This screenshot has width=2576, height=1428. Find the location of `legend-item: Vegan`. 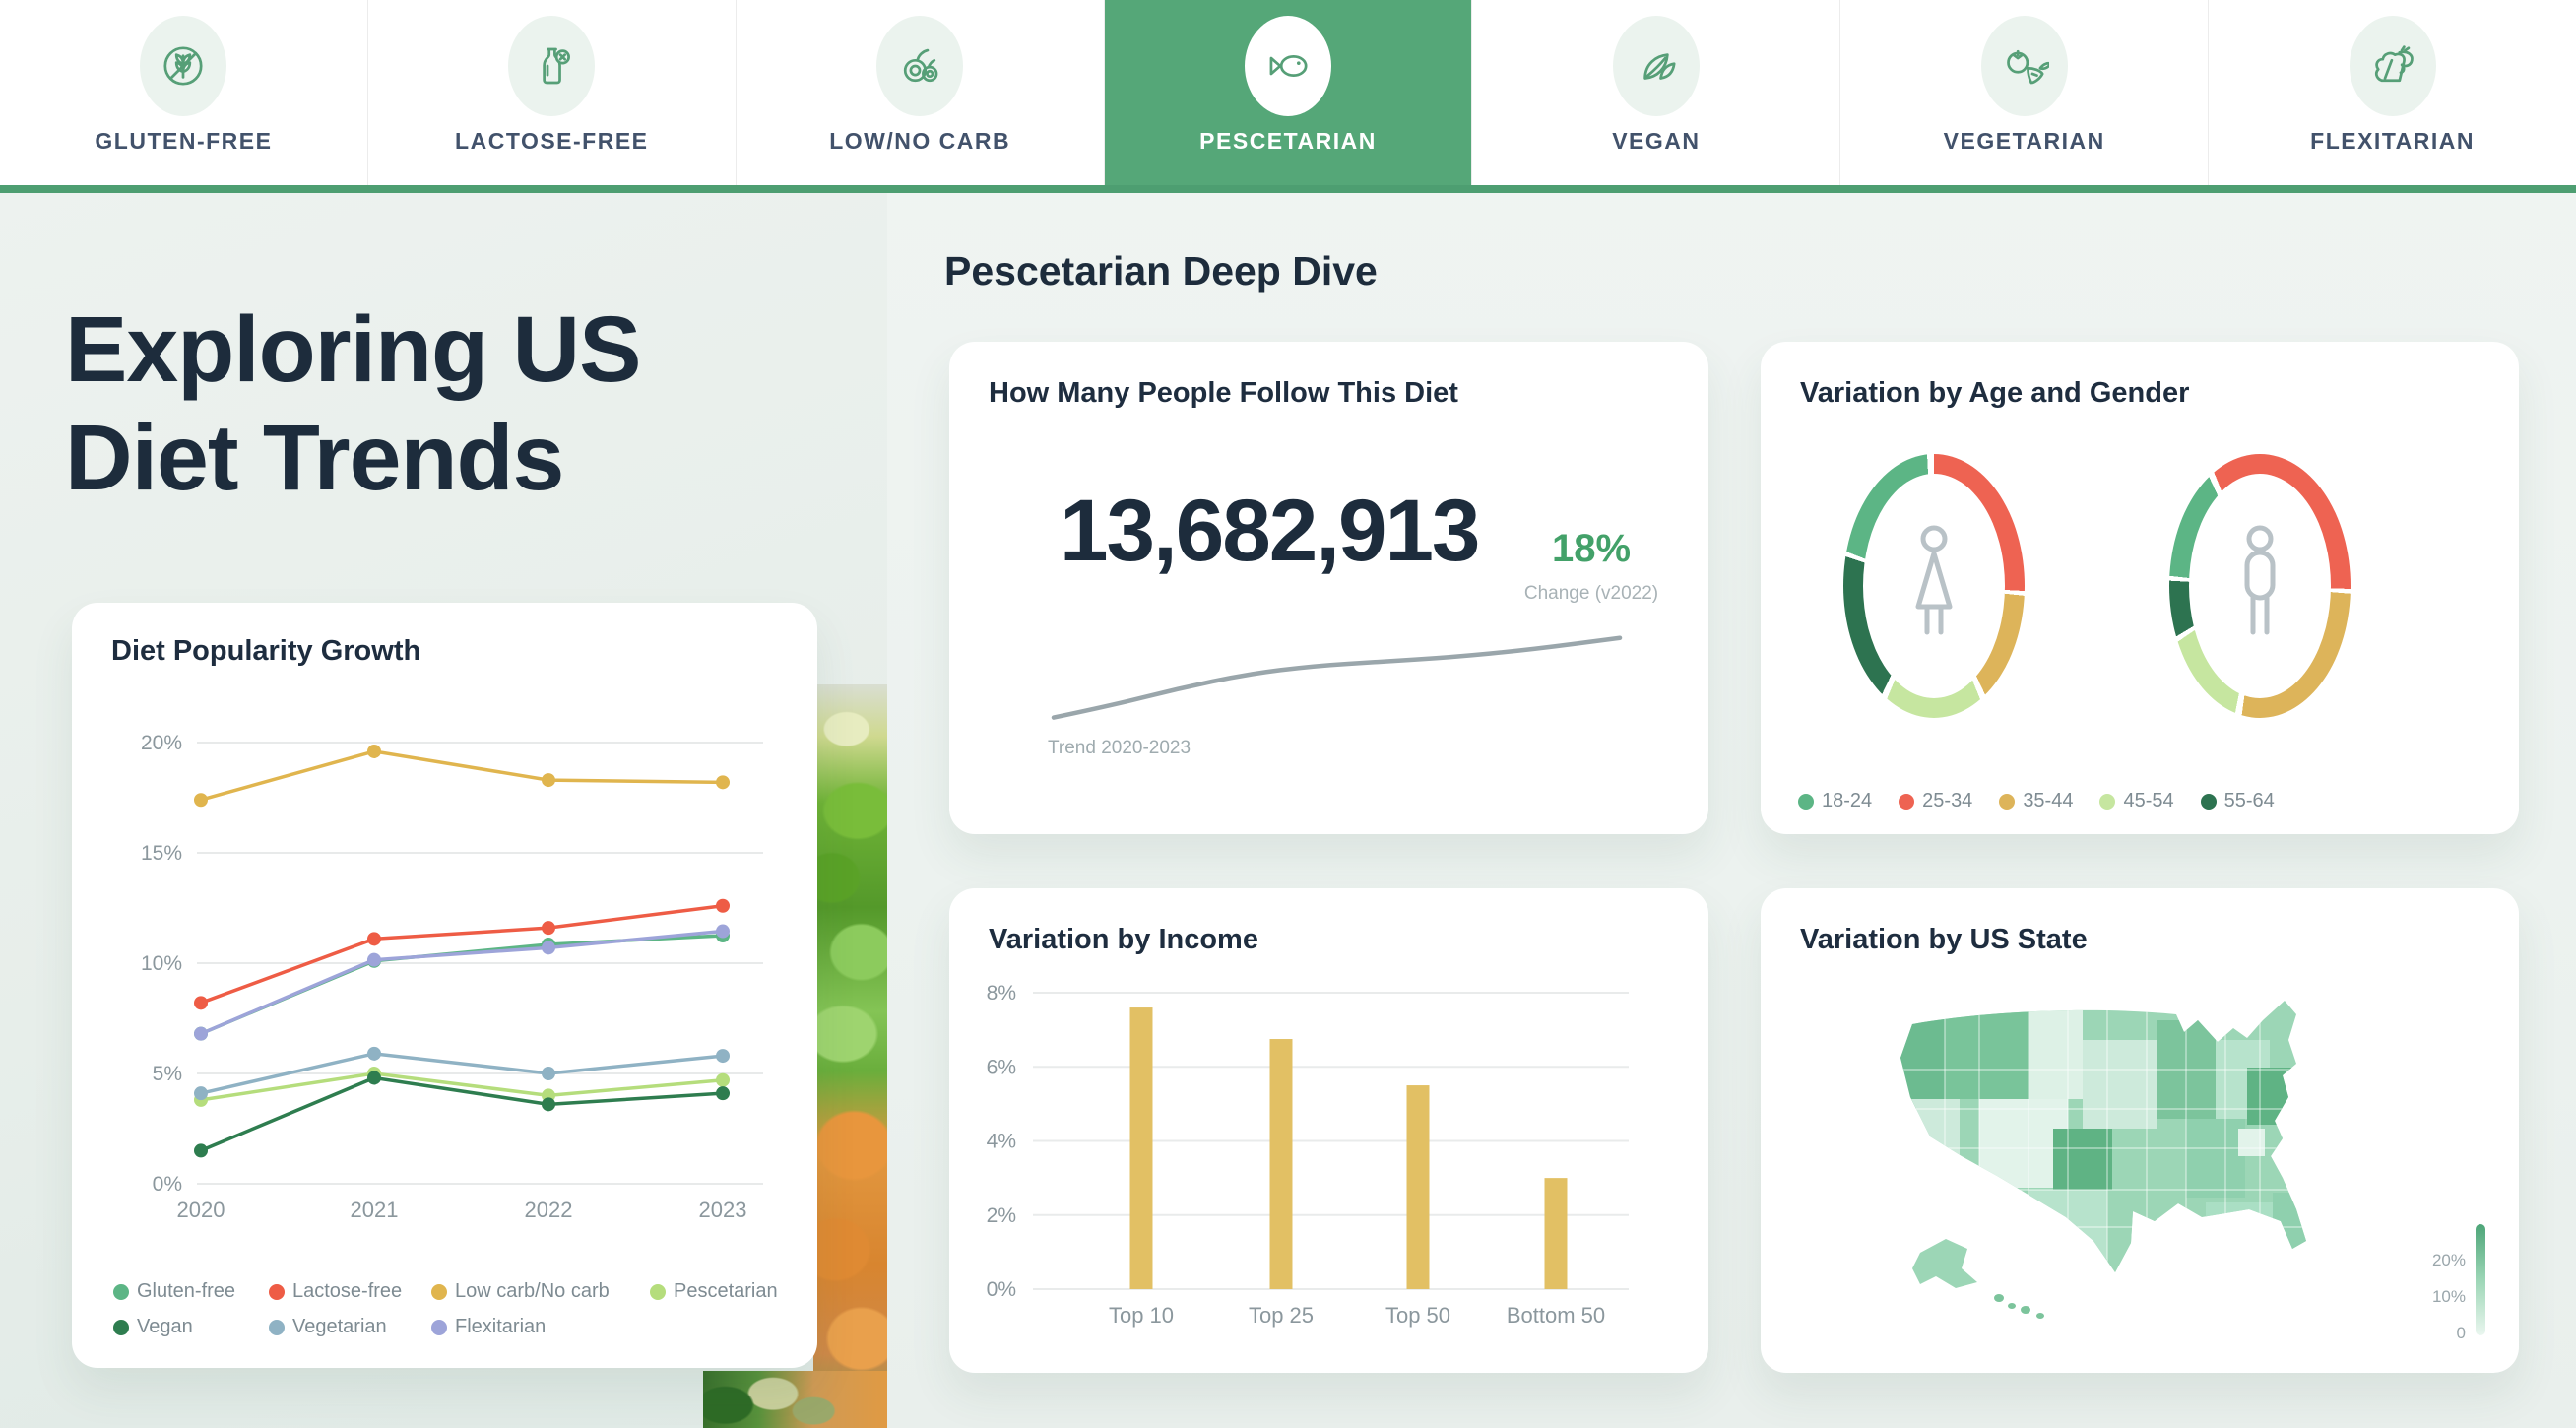

legend-item: Vegan is located at coordinates (191, 1327).